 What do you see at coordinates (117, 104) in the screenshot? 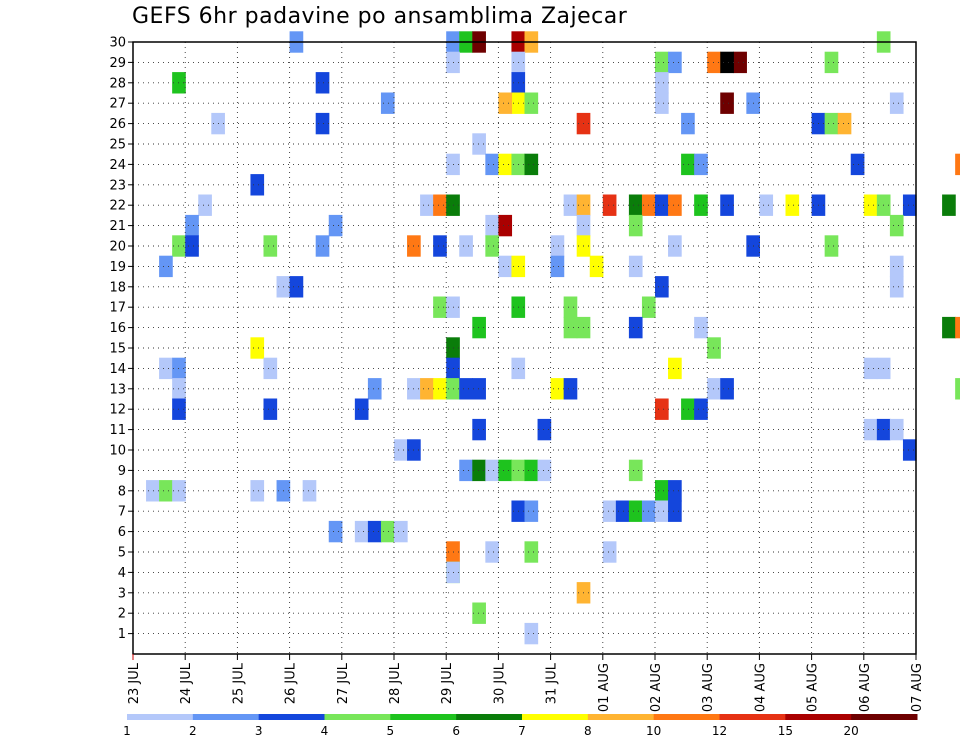
I see `y-tick-label: 27` at bounding box center [117, 104].